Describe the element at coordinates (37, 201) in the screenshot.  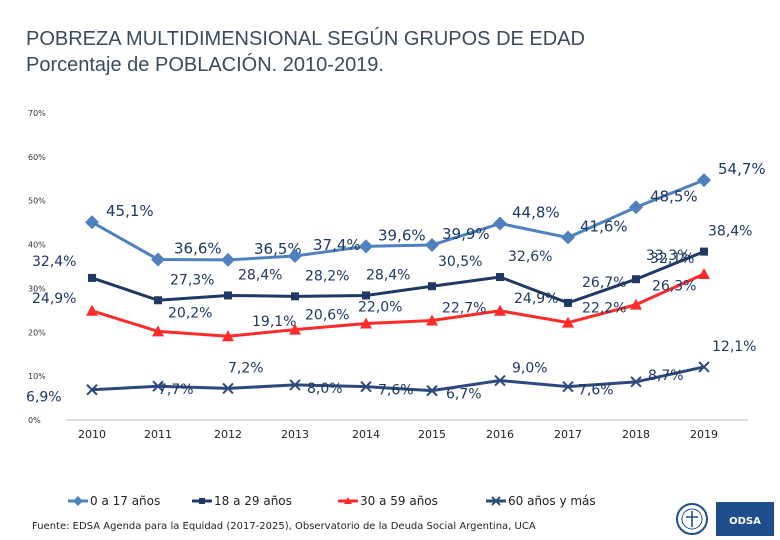
I see `y-tick-label: 50%` at that location.